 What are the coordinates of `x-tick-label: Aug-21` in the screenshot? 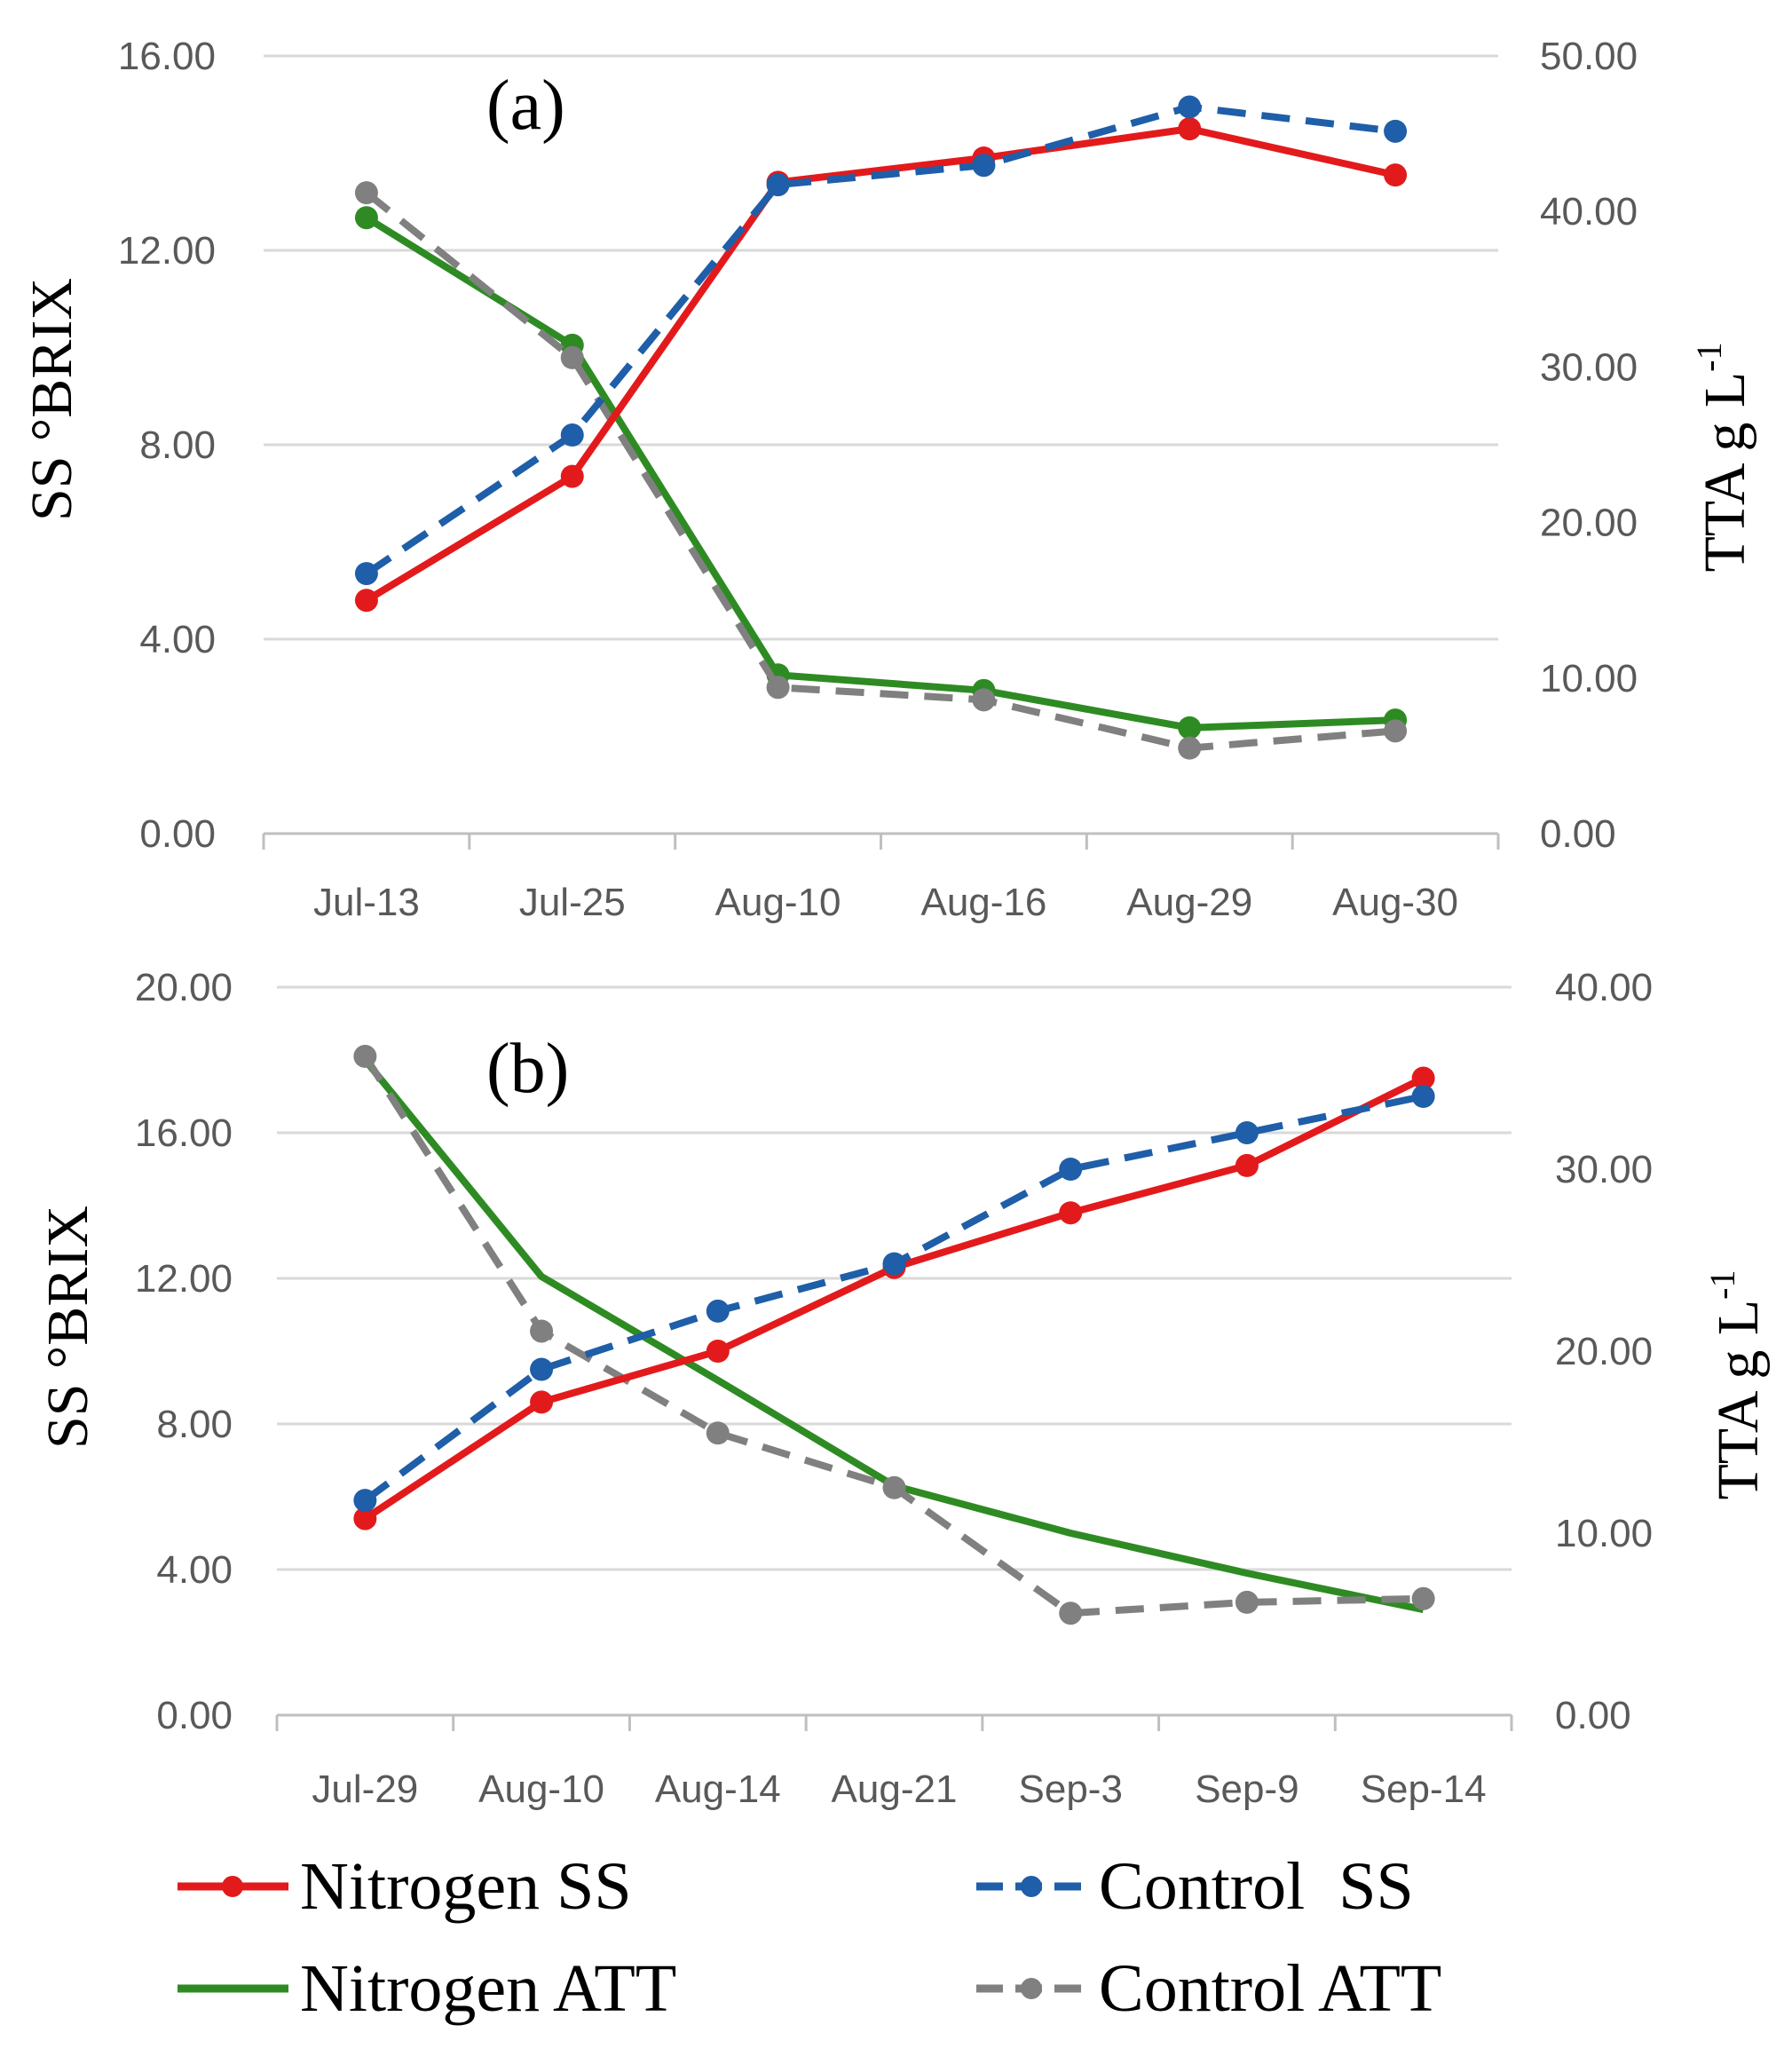 It's located at (895, 1789).